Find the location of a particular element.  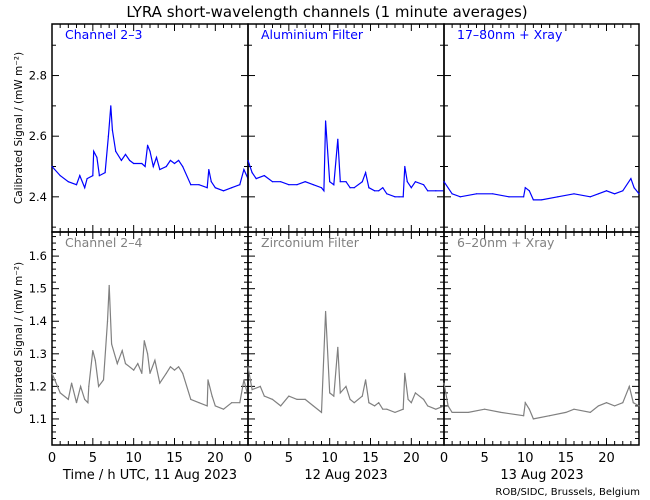

y-axis-label-bottom: Calibrated Signal / (mW m⁻²) is located at coordinates (19, 338).